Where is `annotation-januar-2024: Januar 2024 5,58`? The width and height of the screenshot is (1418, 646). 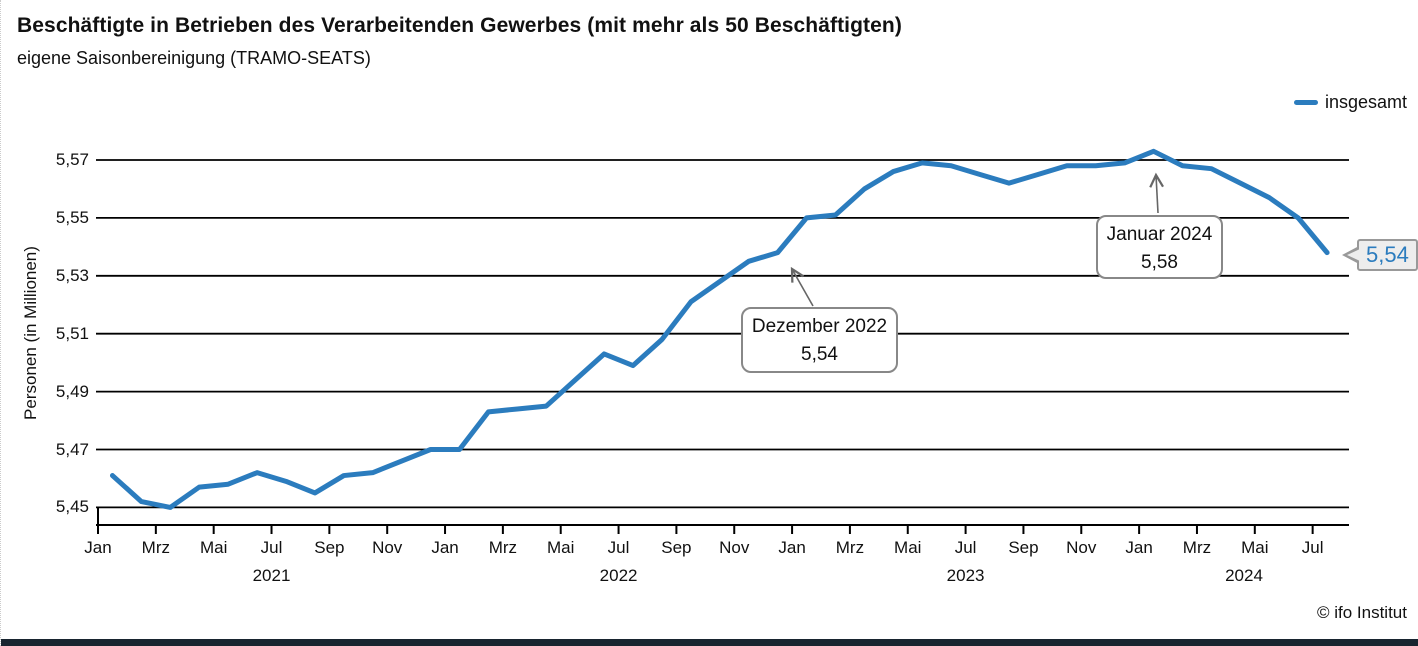 annotation-januar-2024: Januar 2024 5,58 is located at coordinates (1159, 247).